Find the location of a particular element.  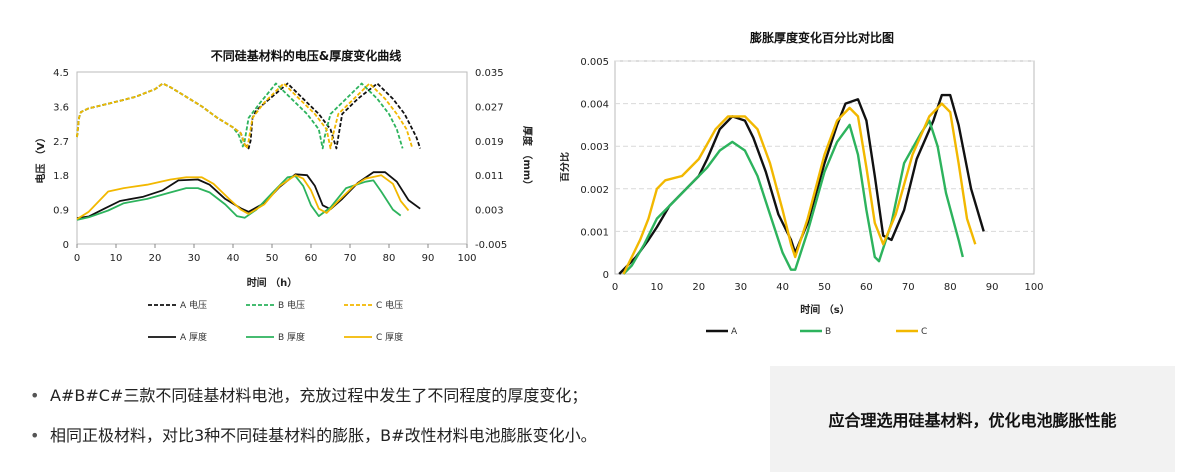

chart2-x-tick-label: 0 is located at coordinates (615, 287).